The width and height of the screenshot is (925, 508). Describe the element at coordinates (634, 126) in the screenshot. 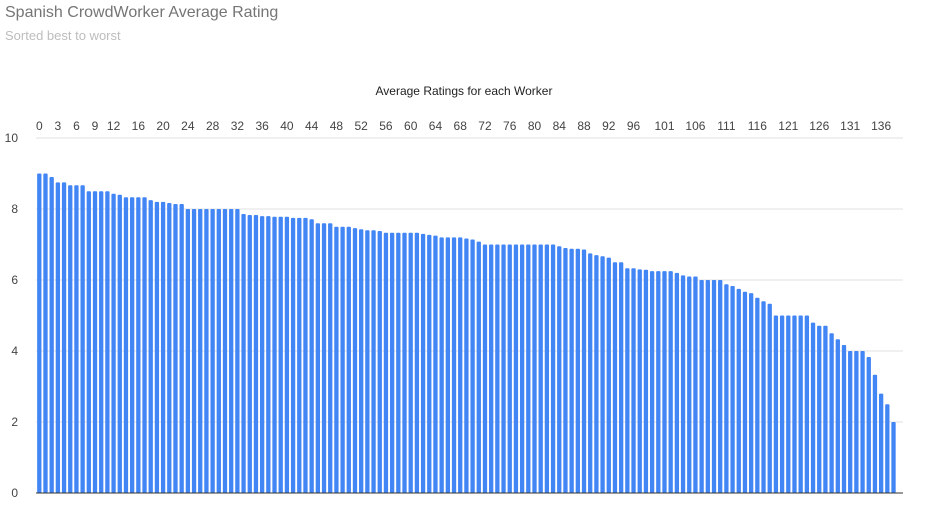

I see `x-tick-label: 96` at that location.